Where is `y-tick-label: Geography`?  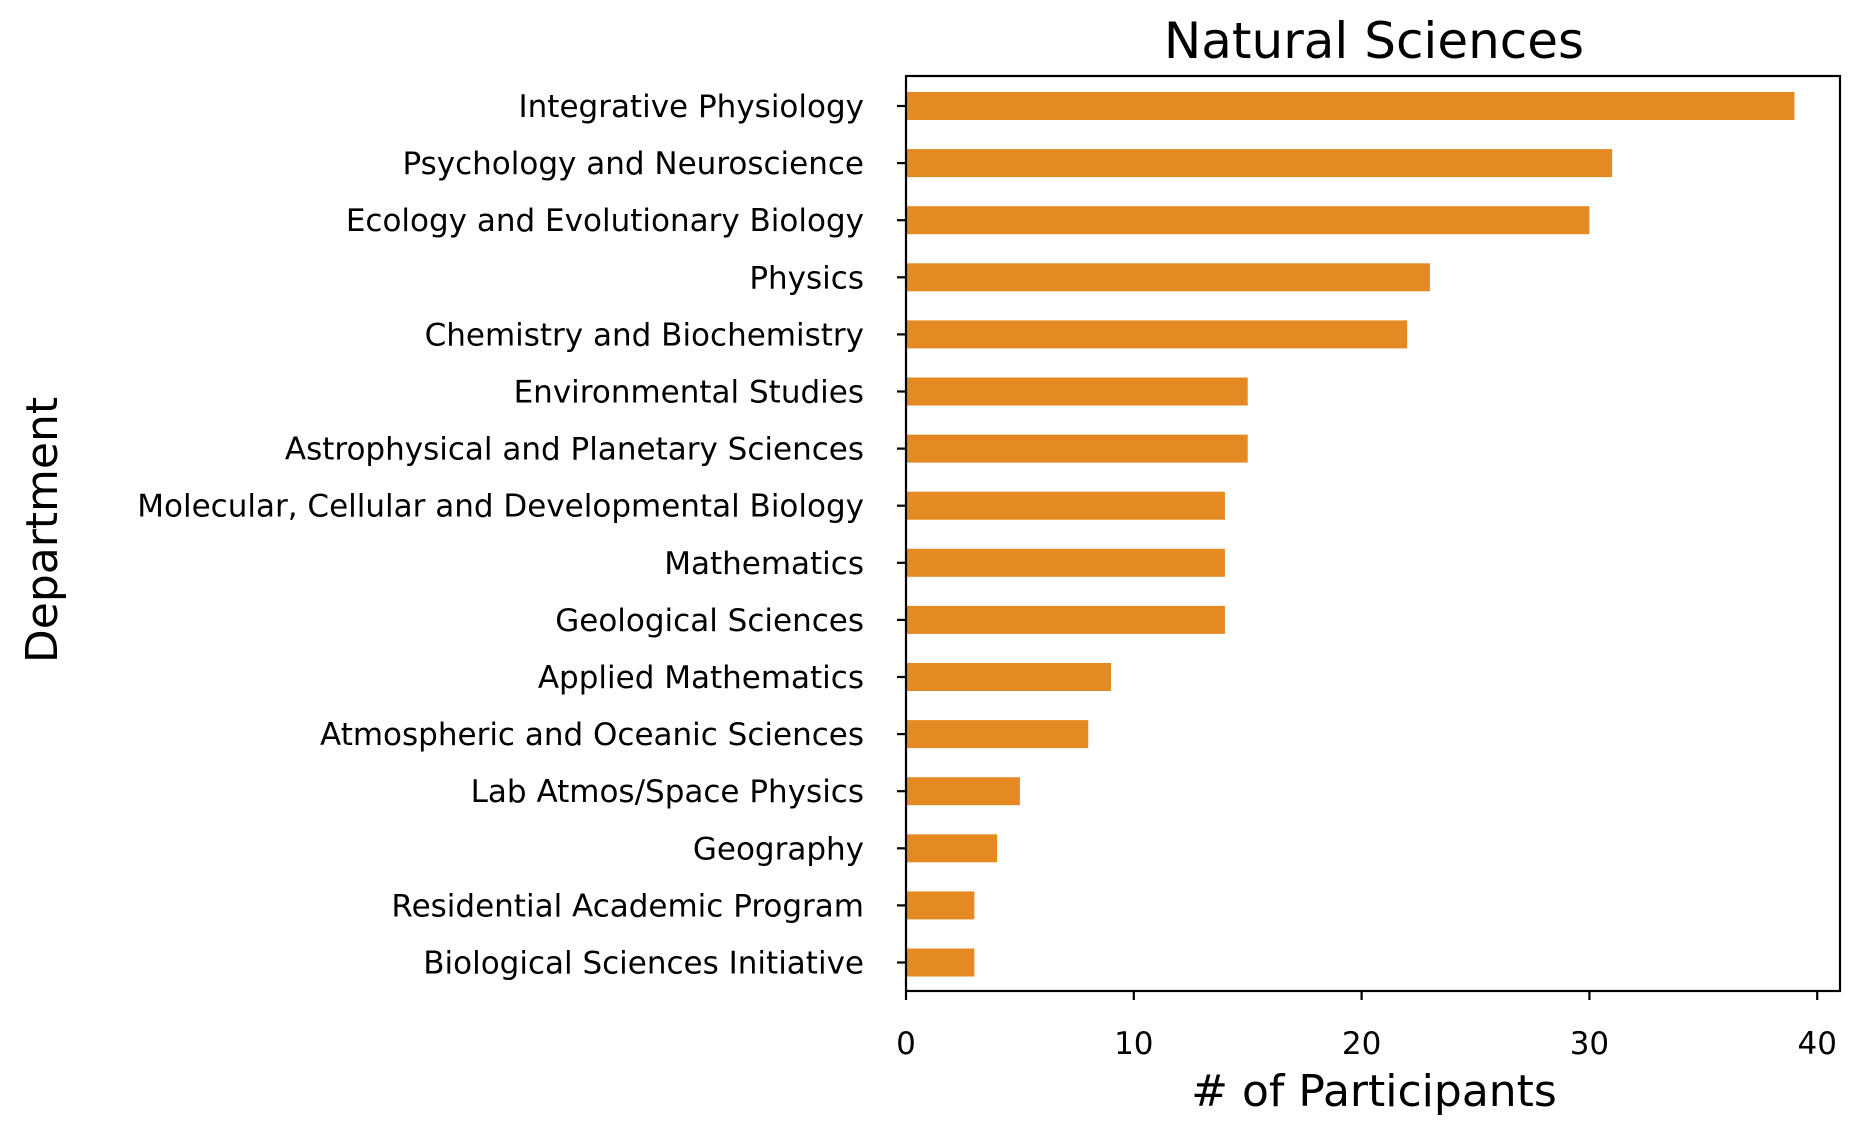
y-tick-label: Geography is located at coordinates (778, 849).